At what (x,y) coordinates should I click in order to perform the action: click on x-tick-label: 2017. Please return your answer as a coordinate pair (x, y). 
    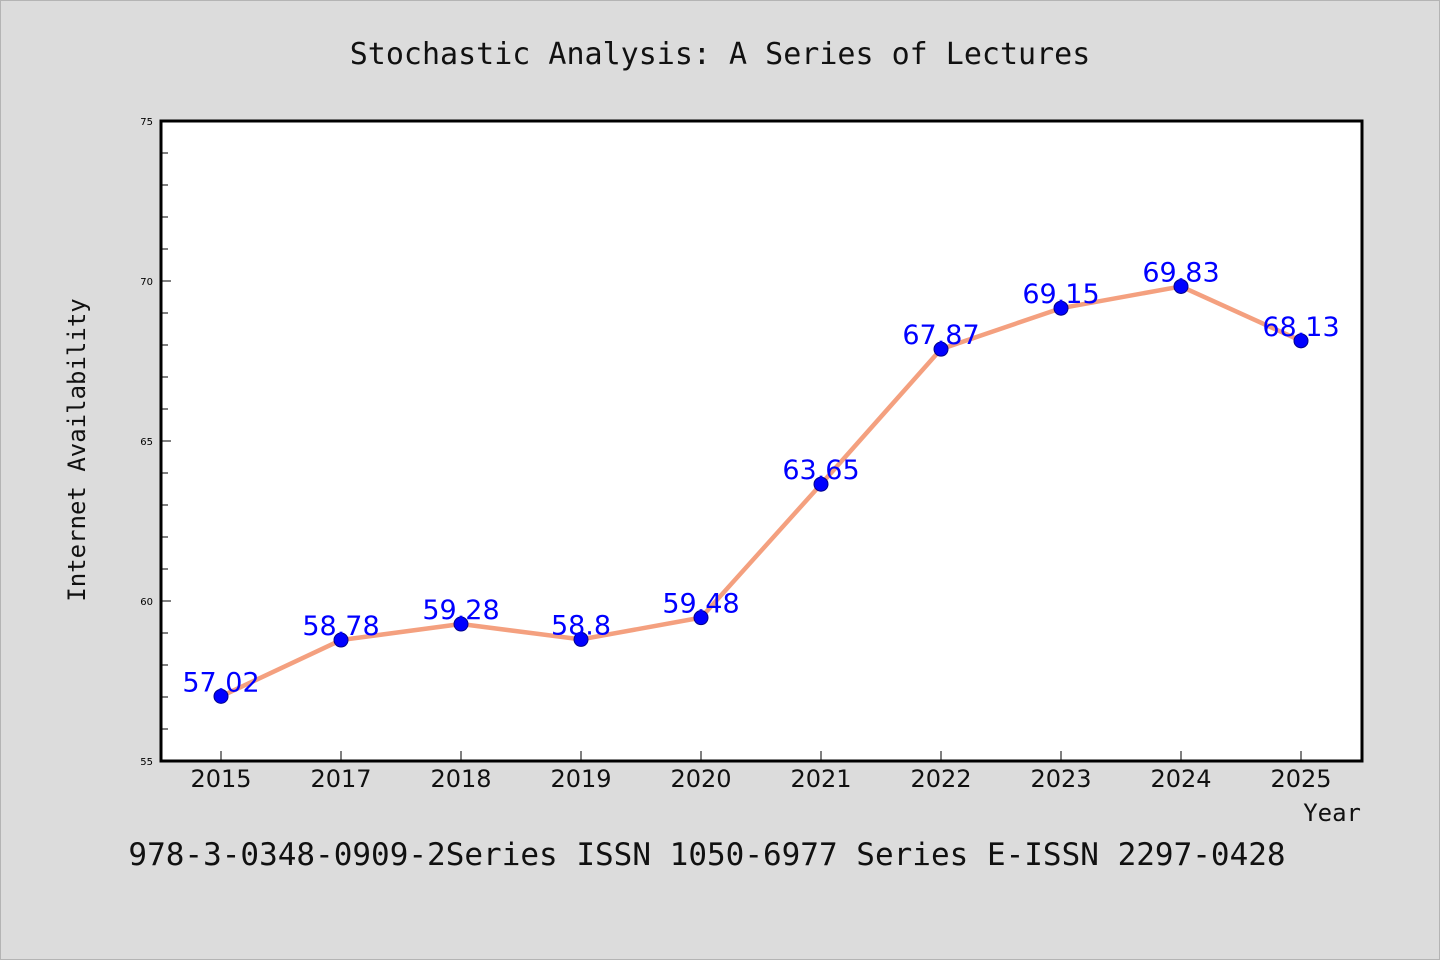
    Looking at the image, I should click on (340, 779).